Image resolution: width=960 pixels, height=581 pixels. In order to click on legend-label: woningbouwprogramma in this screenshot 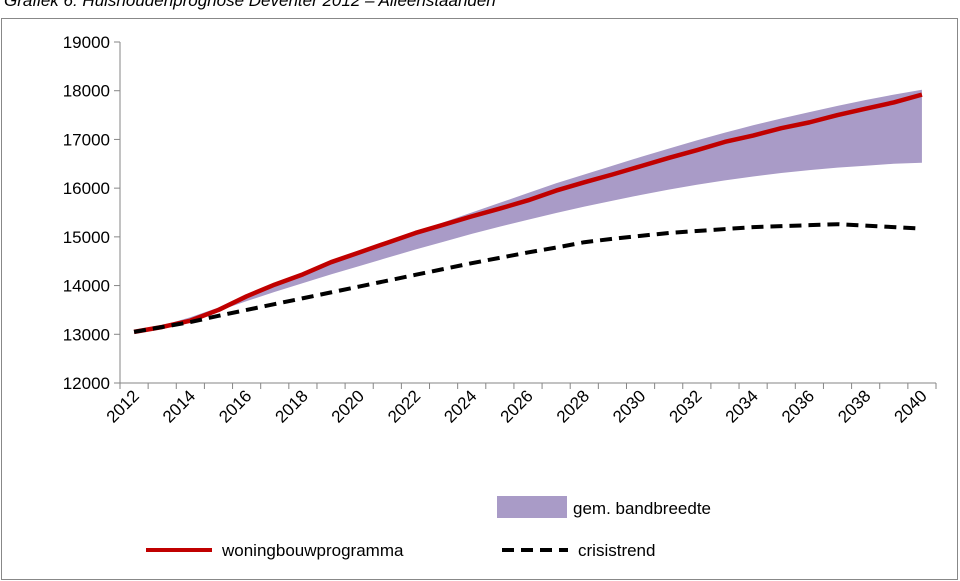, I will do `click(312, 550)`.